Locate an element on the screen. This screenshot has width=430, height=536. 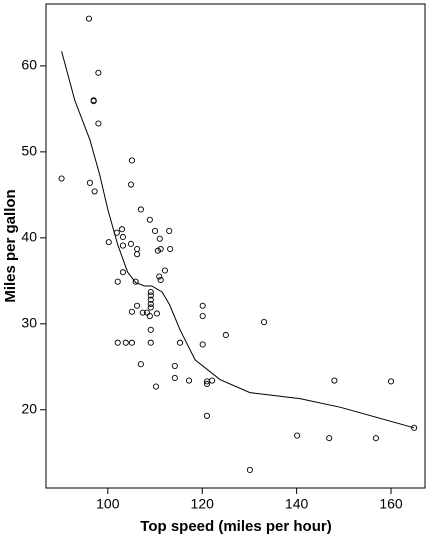
y-tick-label: 30 is located at coordinates (29, 323).